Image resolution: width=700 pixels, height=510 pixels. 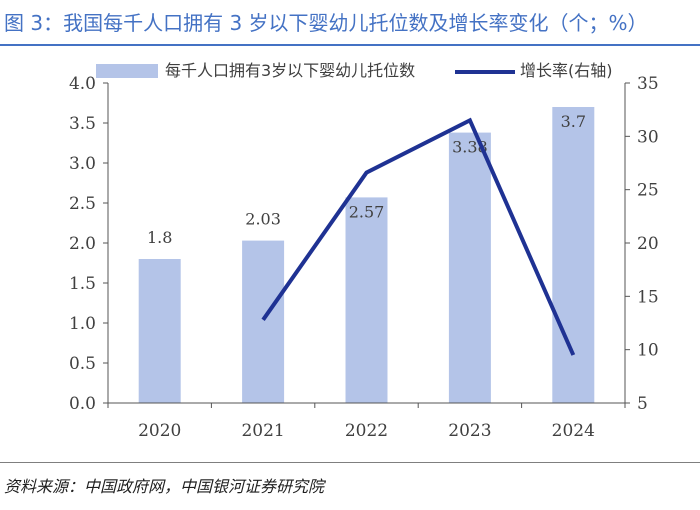 I want to click on legend-bar-label: 每千人口拥有3岁以下婴幼儿托位数, so click(x=290, y=70).